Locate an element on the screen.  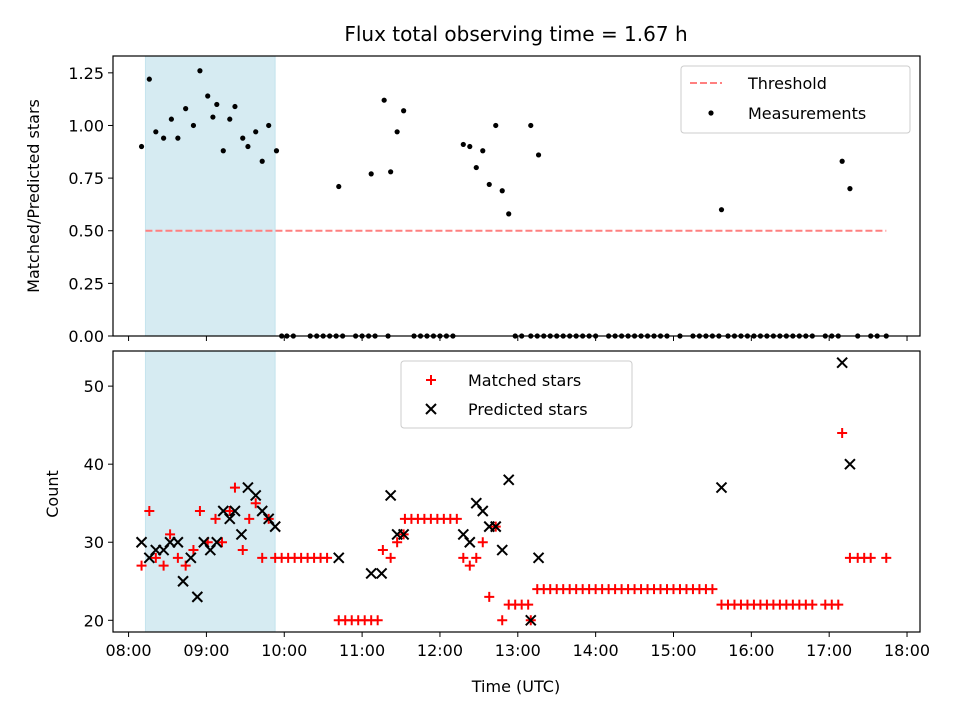
x-tick-label: 13:00 is located at coordinates (518, 650).